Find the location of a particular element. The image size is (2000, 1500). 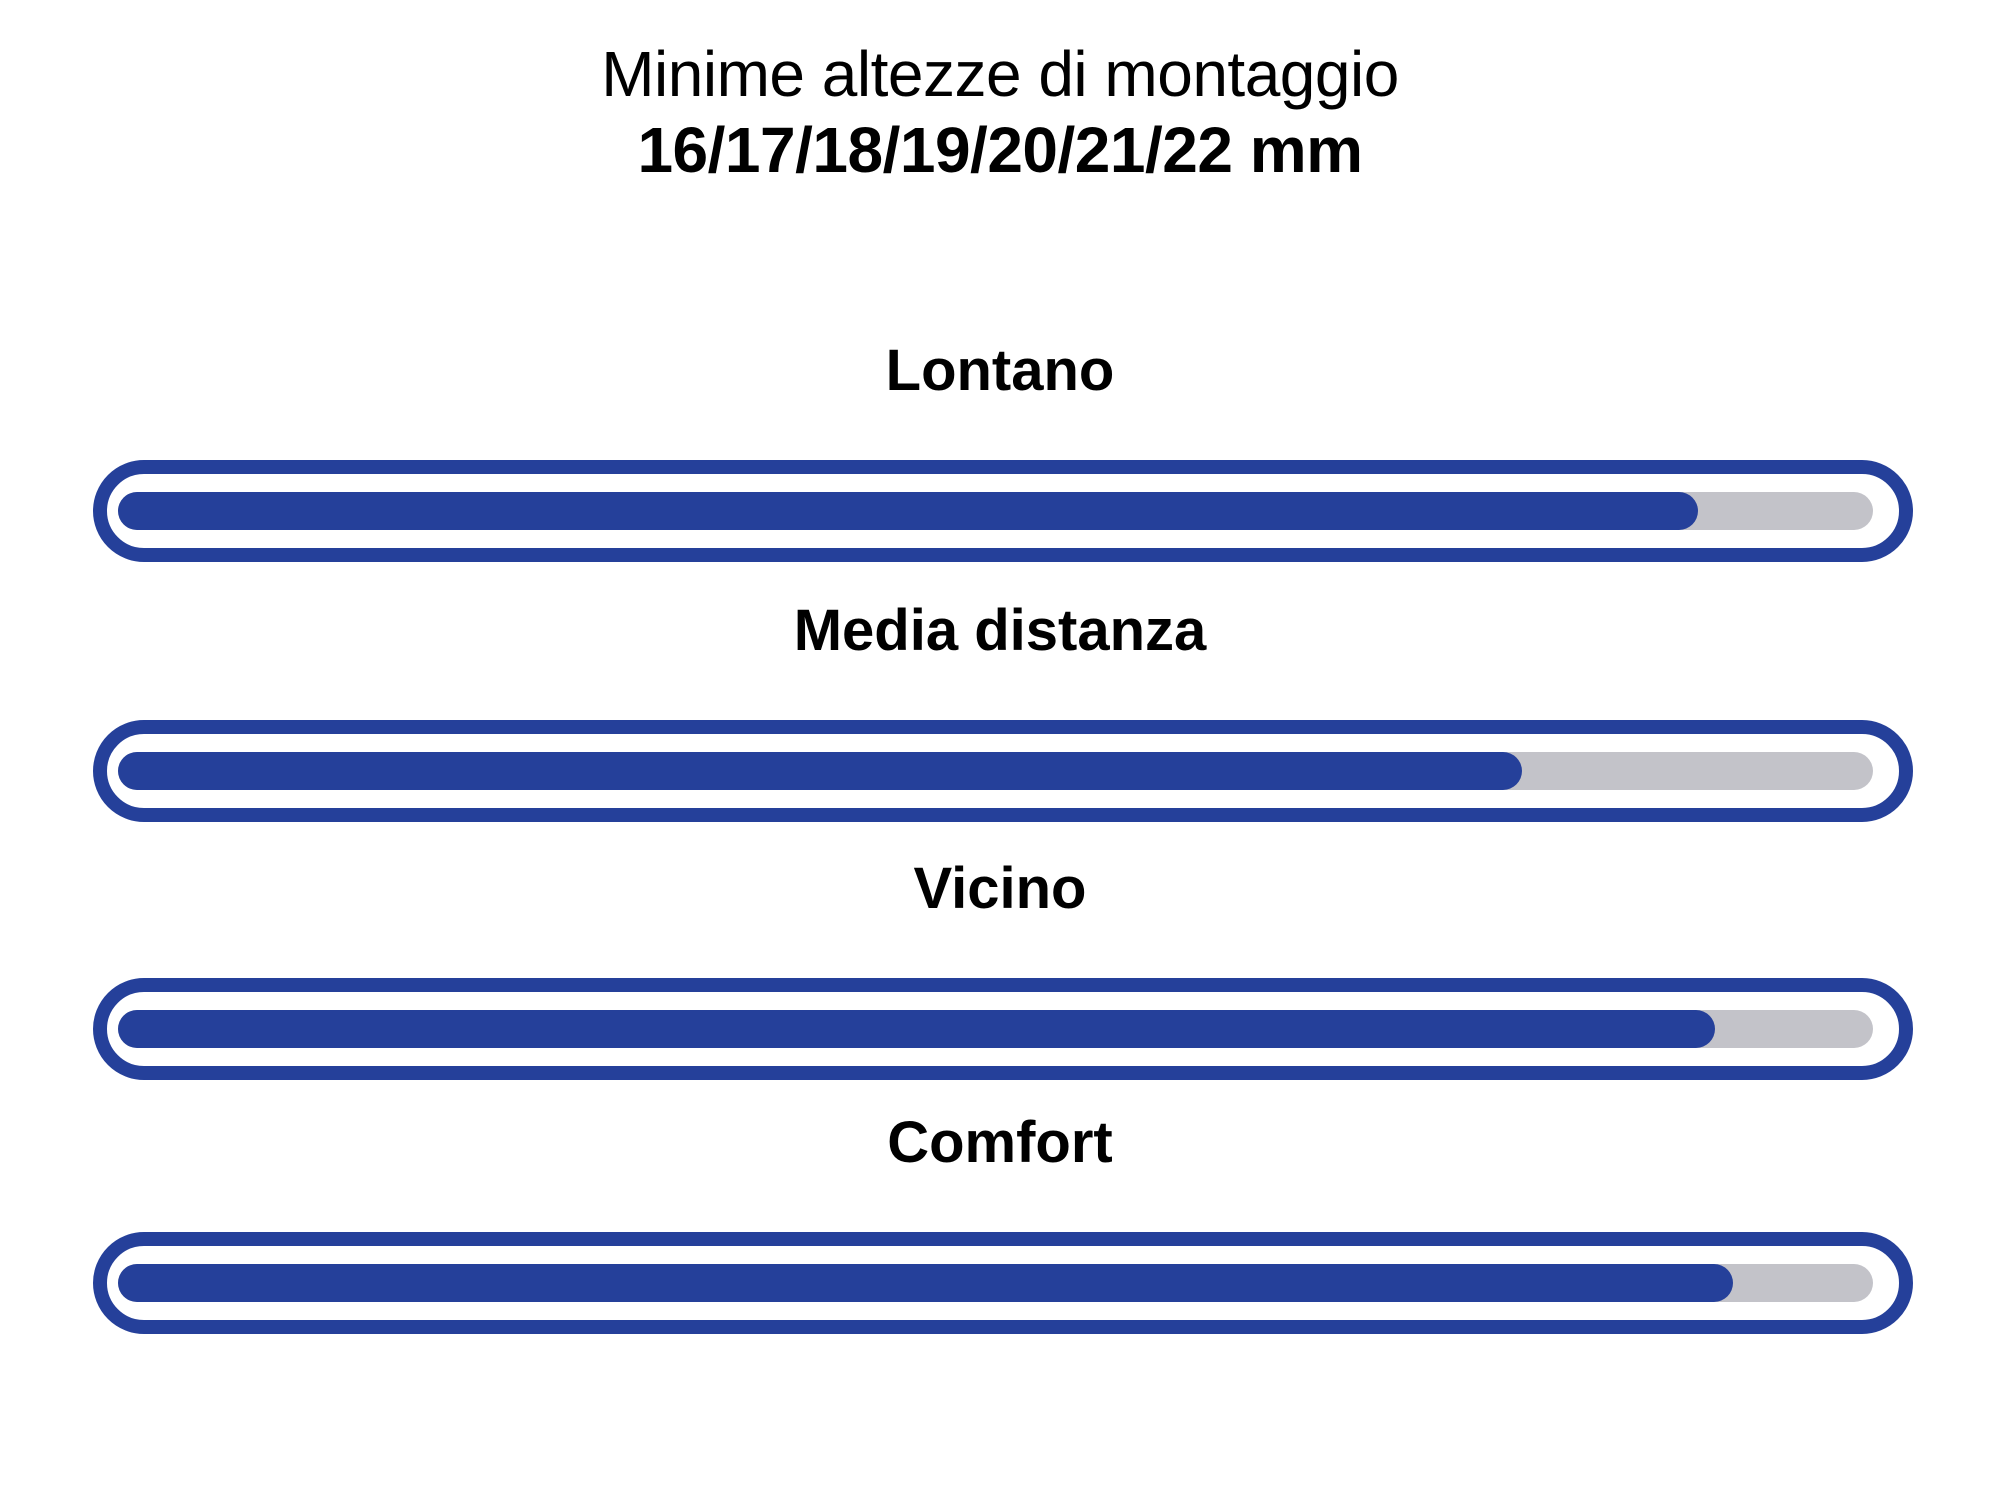

gauge-label-lontano: Lontano is located at coordinates (1000, 370).